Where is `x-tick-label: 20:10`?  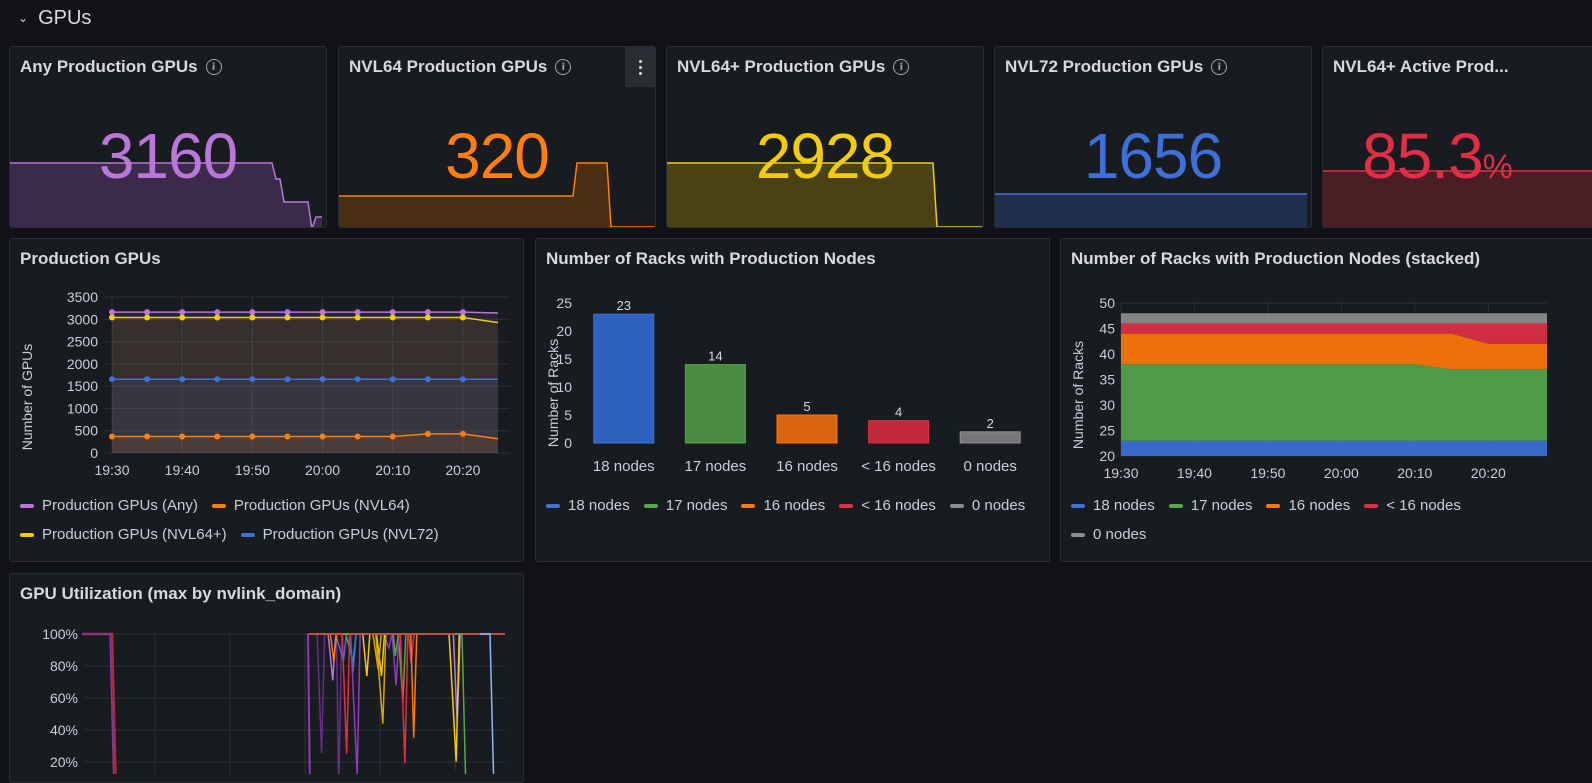
x-tick-label: 20:10 is located at coordinates (1414, 473).